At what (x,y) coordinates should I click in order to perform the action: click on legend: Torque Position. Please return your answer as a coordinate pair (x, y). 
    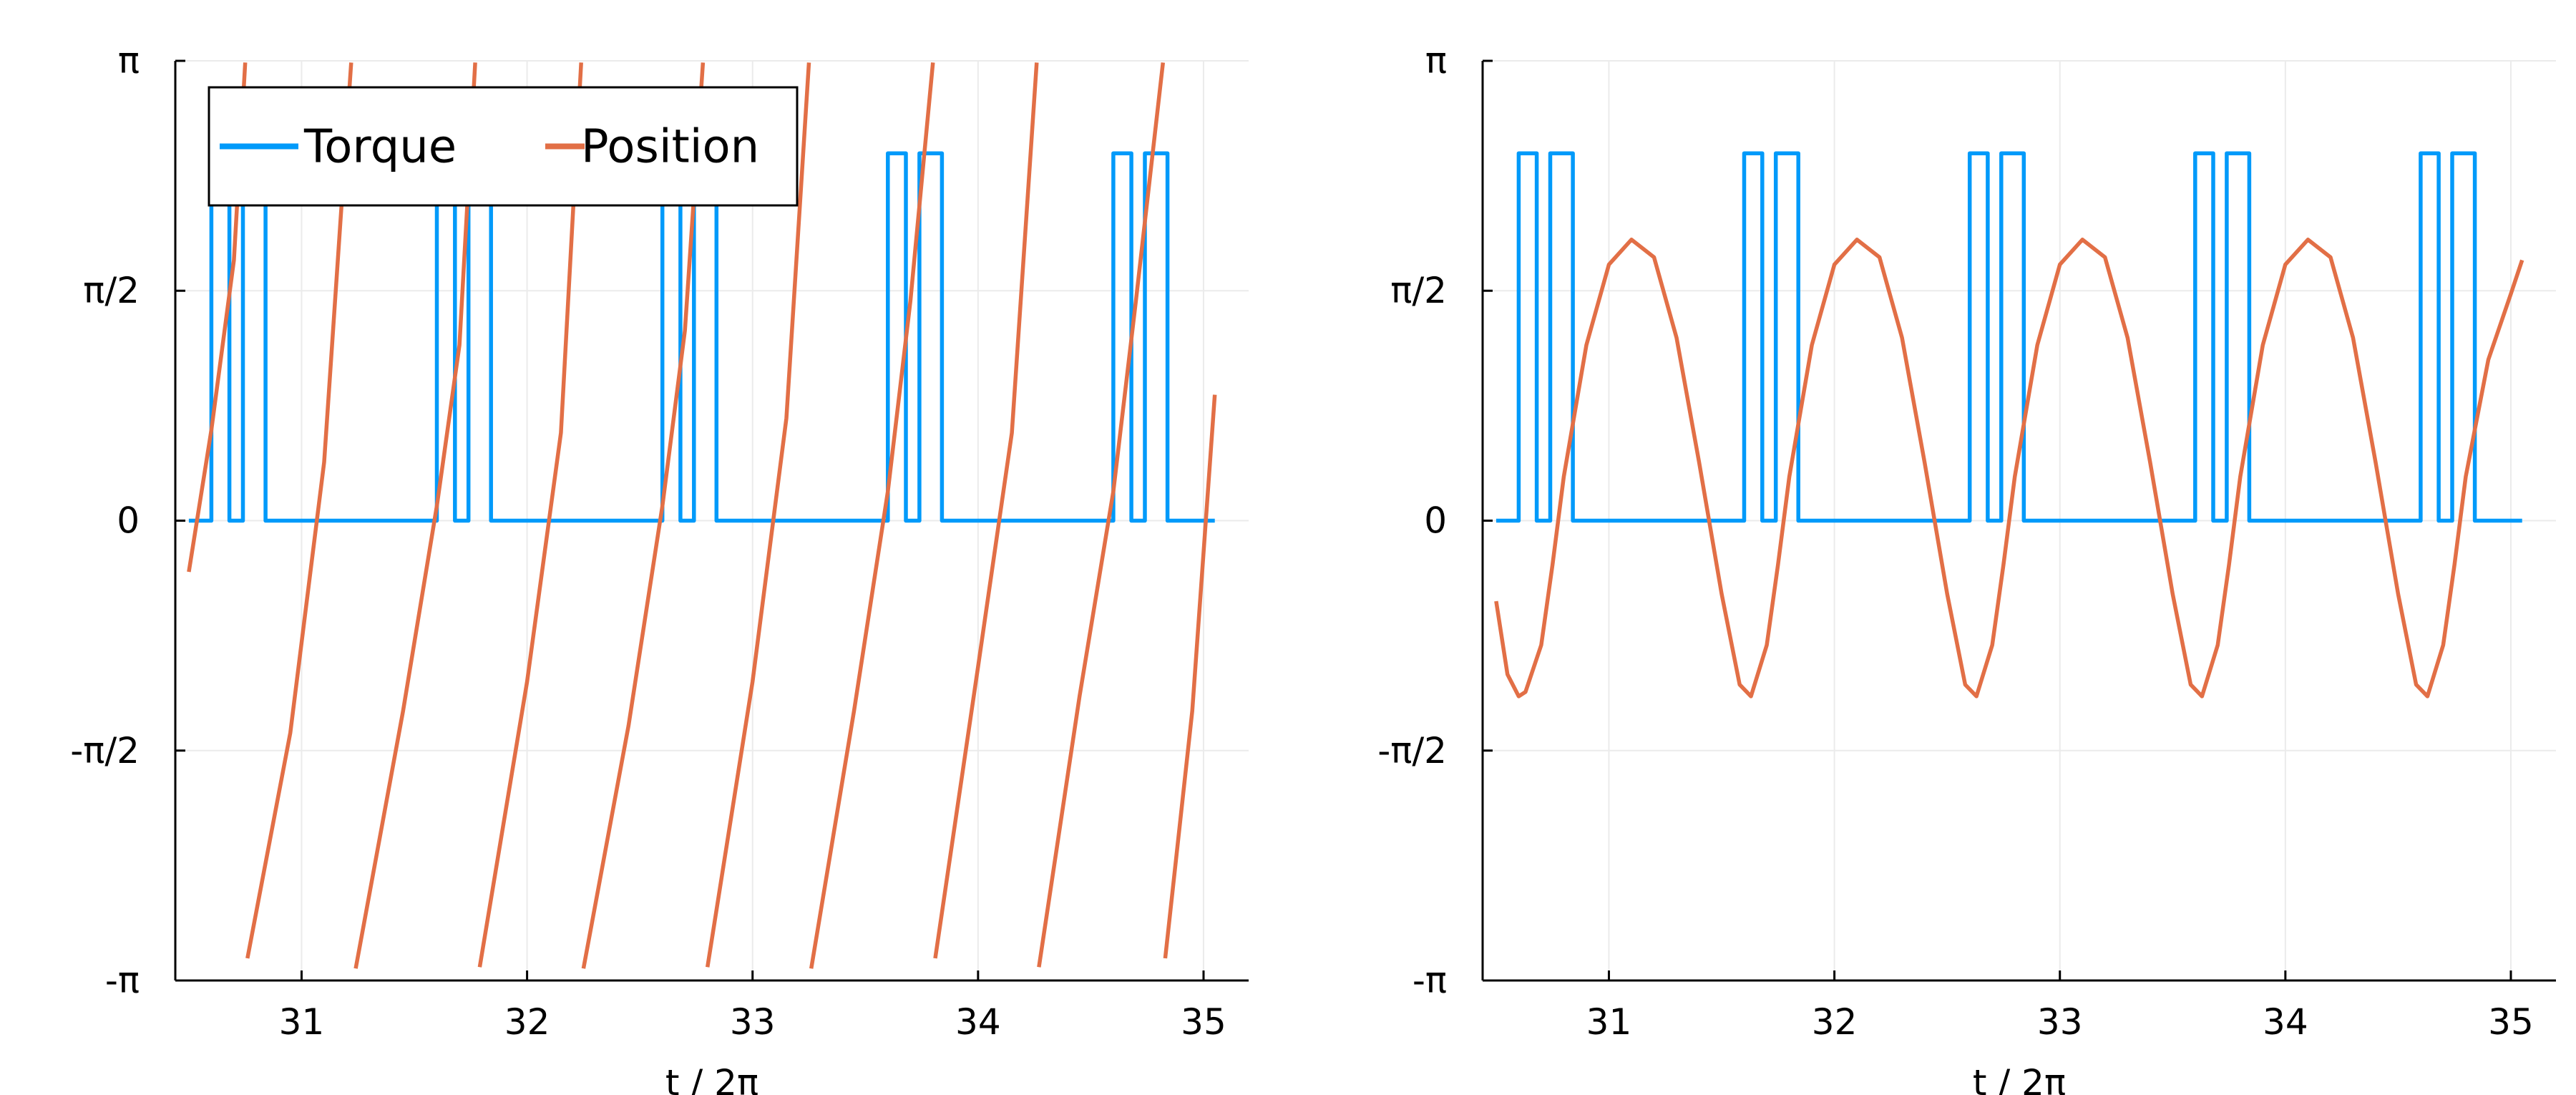
    Looking at the image, I should click on (503, 146).